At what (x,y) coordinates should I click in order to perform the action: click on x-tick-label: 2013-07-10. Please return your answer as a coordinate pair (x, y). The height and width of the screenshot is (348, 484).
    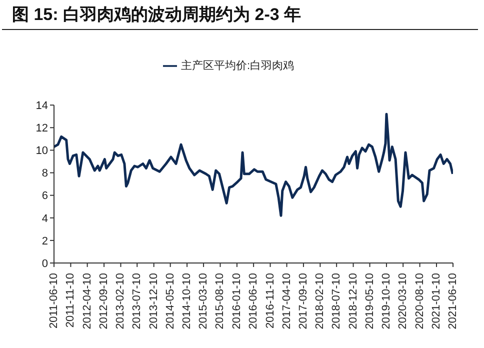
    Looking at the image, I should click on (137, 301).